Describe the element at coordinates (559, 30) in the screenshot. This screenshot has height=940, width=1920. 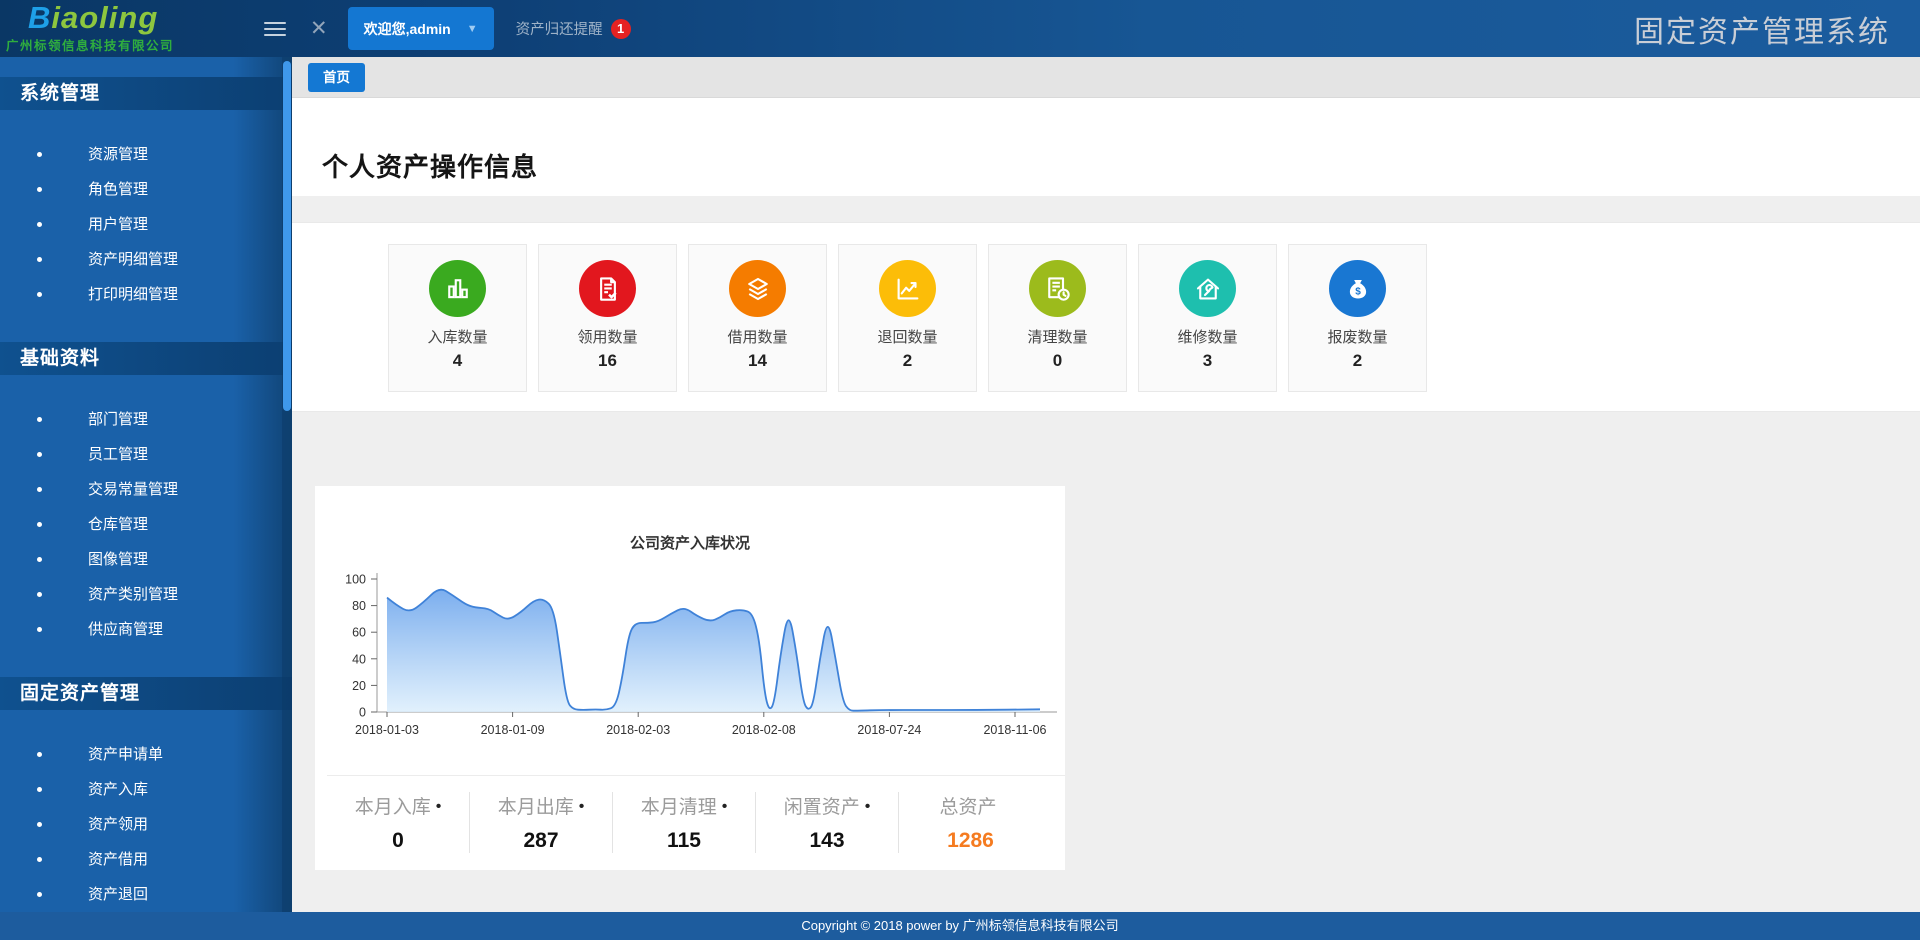
I see `reminder-label: 资产归还提醒` at that location.